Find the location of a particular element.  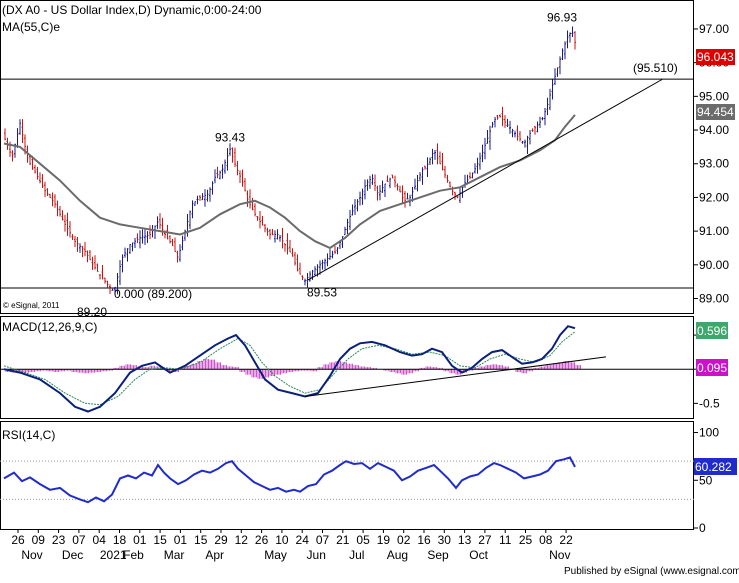

date-month-label: Nov is located at coordinates (559, 555).